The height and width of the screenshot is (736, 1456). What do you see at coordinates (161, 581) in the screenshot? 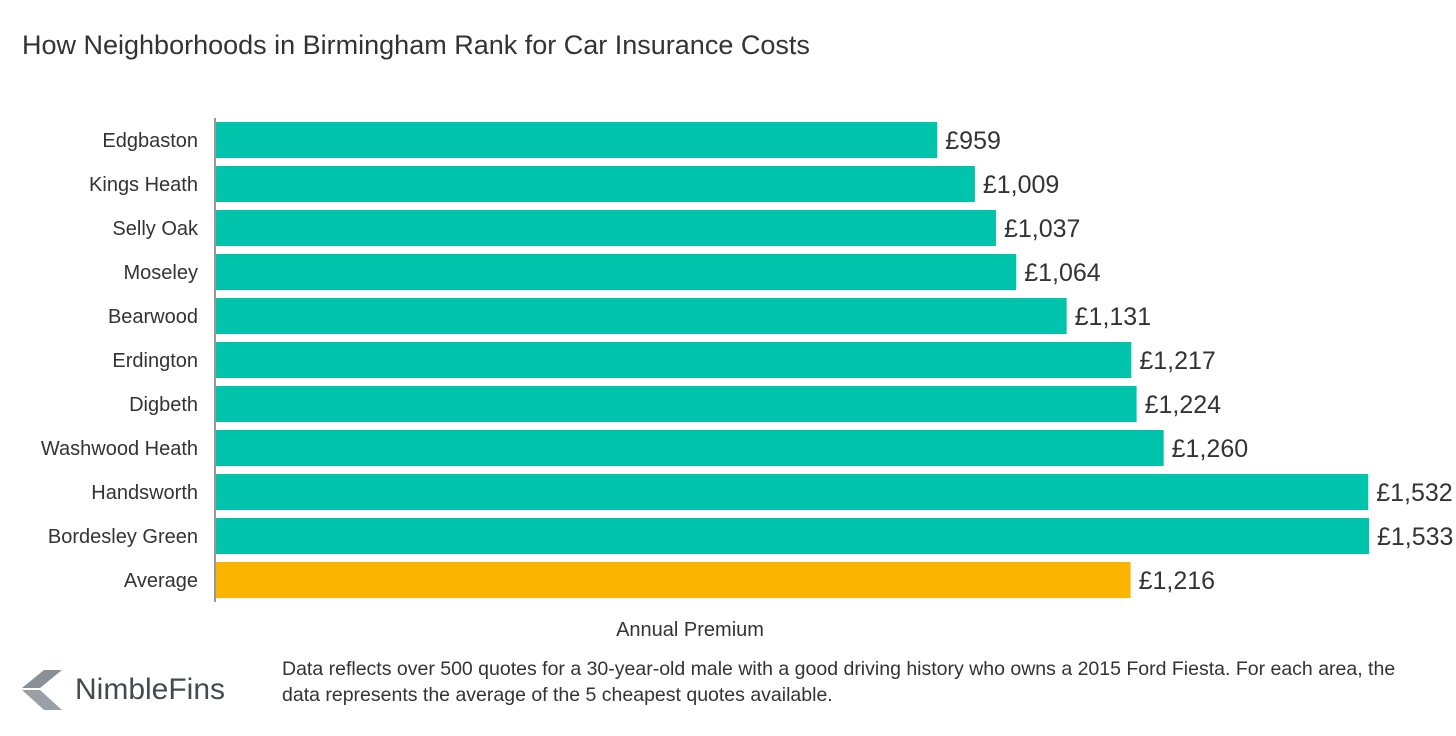
I see `category-label: Average` at bounding box center [161, 581].